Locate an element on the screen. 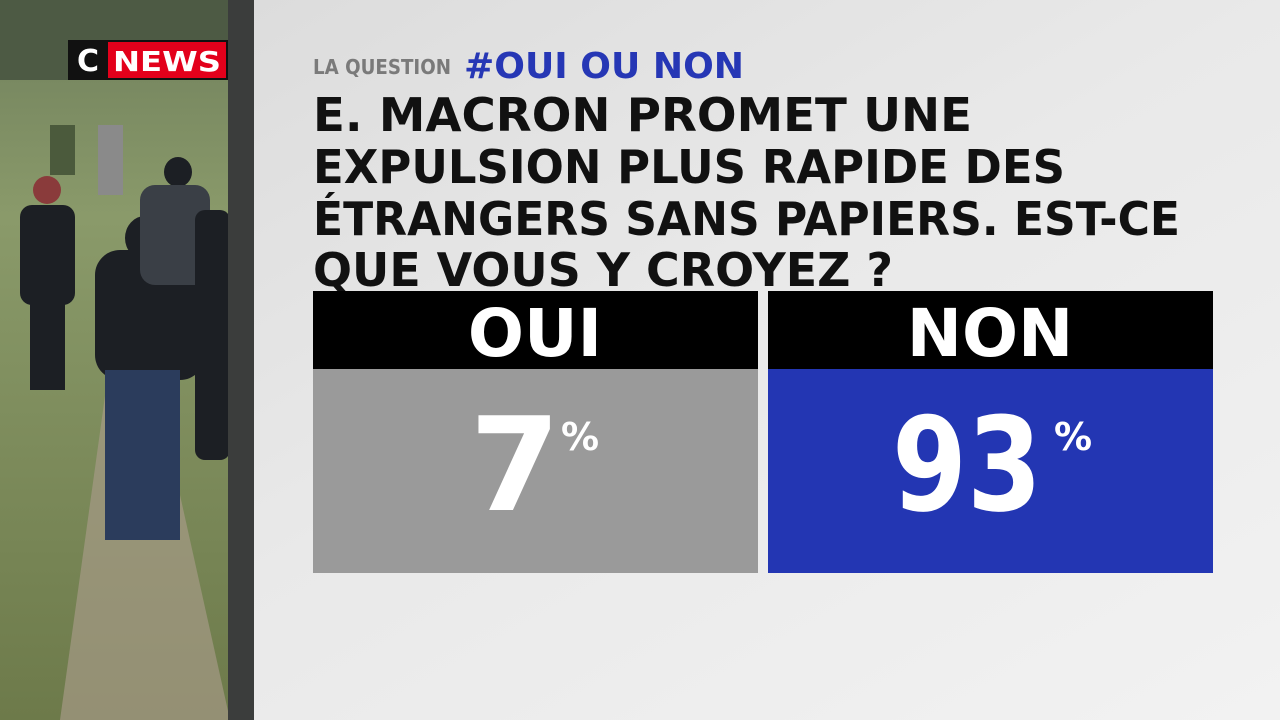  logo-red is located at coordinates (167, 60).